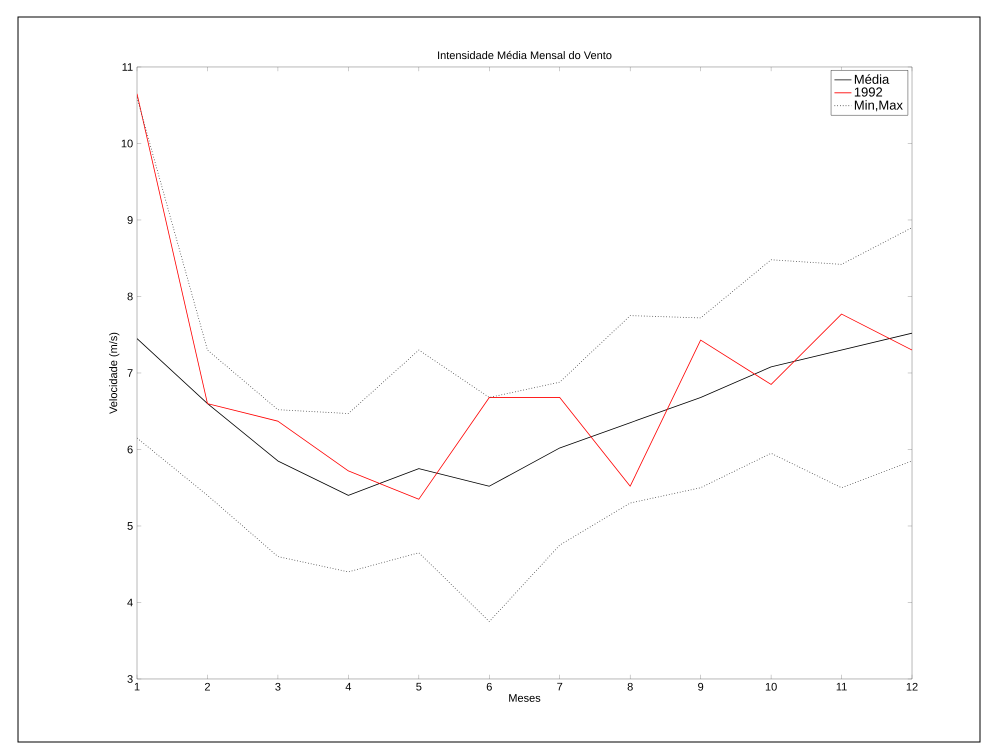 This screenshot has height=756, width=998. What do you see at coordinates (130, 679) in the screenshot?
I see `y-tick-label: 3` at bounding box center [130, 679].